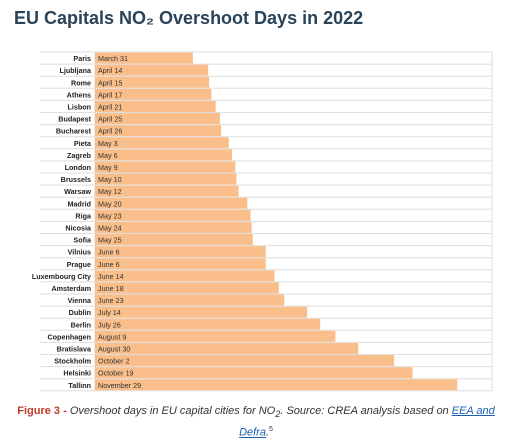  I want to click on bar-madrid, so click(171, 203).